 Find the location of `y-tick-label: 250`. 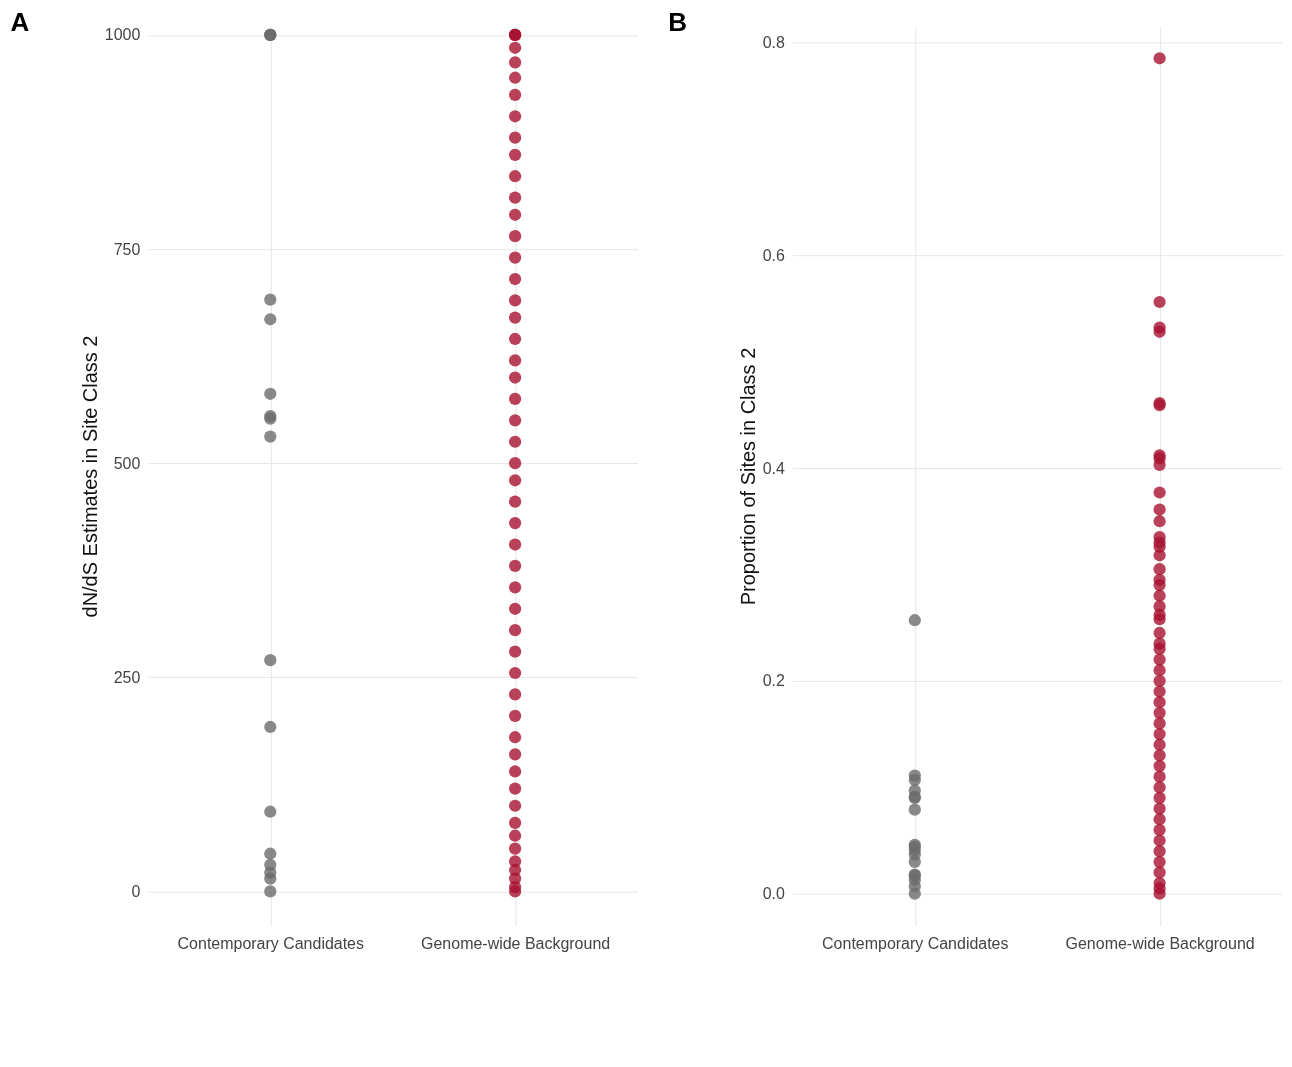

y-tick-label: 250 is located at coordinates (127, 677).